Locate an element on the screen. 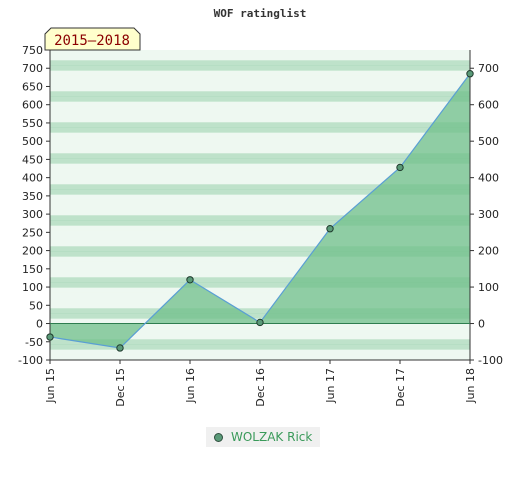 Image resolution: width=520 pixels, height=480 pixels. left-tick-label: 650 is located at coordinates (32, 86).